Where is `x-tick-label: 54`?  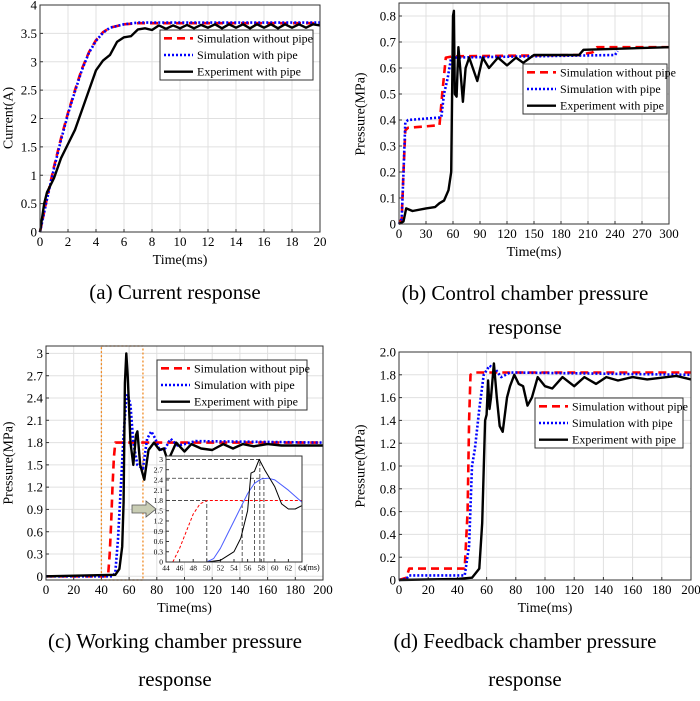
x-tick-label: 54 is located at coordinates (234, 568).